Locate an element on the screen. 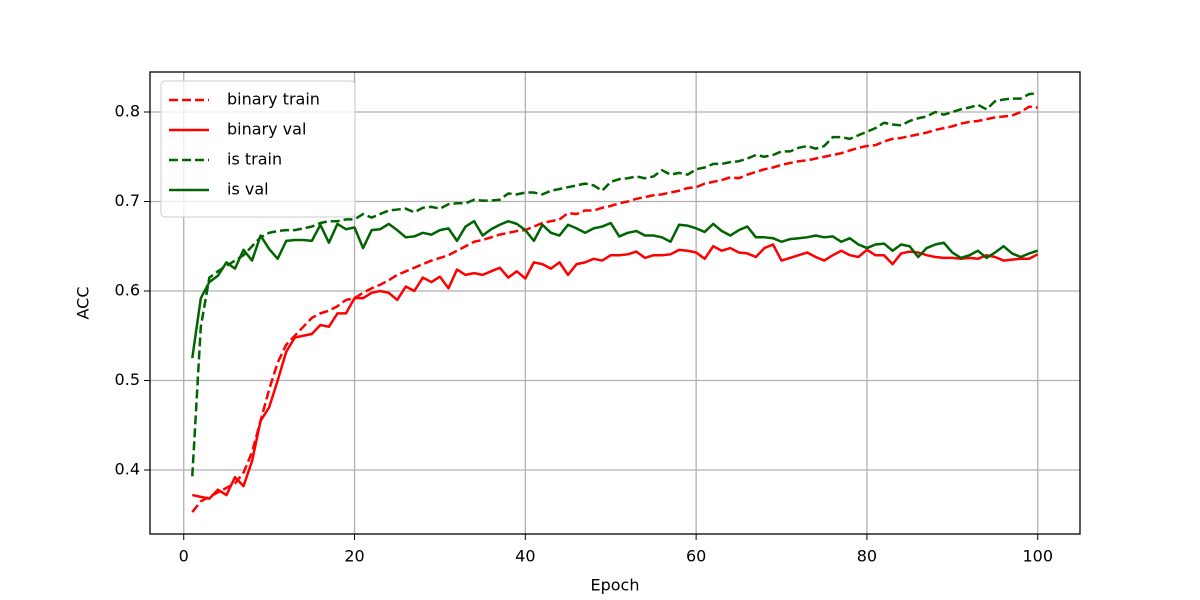 This screenshot has width=1200, height=600. y-tick-label: 0.4 is located at coordinates (127, 469).